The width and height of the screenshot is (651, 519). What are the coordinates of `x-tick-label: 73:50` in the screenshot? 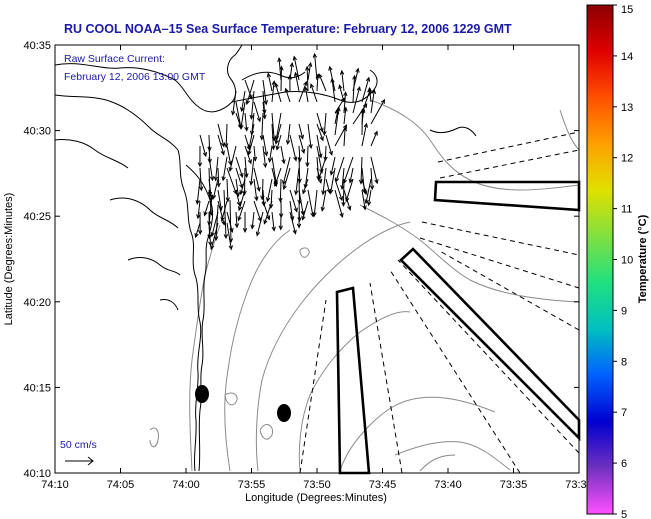 It's located at (317, 485).